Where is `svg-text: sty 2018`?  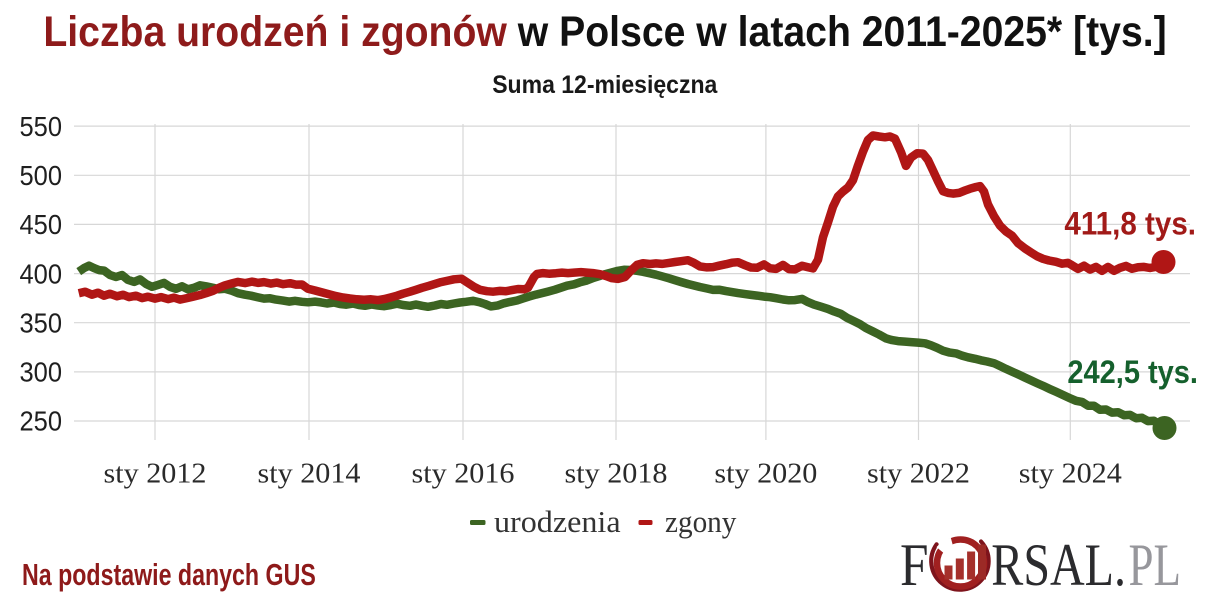 svg-text: sty 2018 is located at coordinates (616, 474).